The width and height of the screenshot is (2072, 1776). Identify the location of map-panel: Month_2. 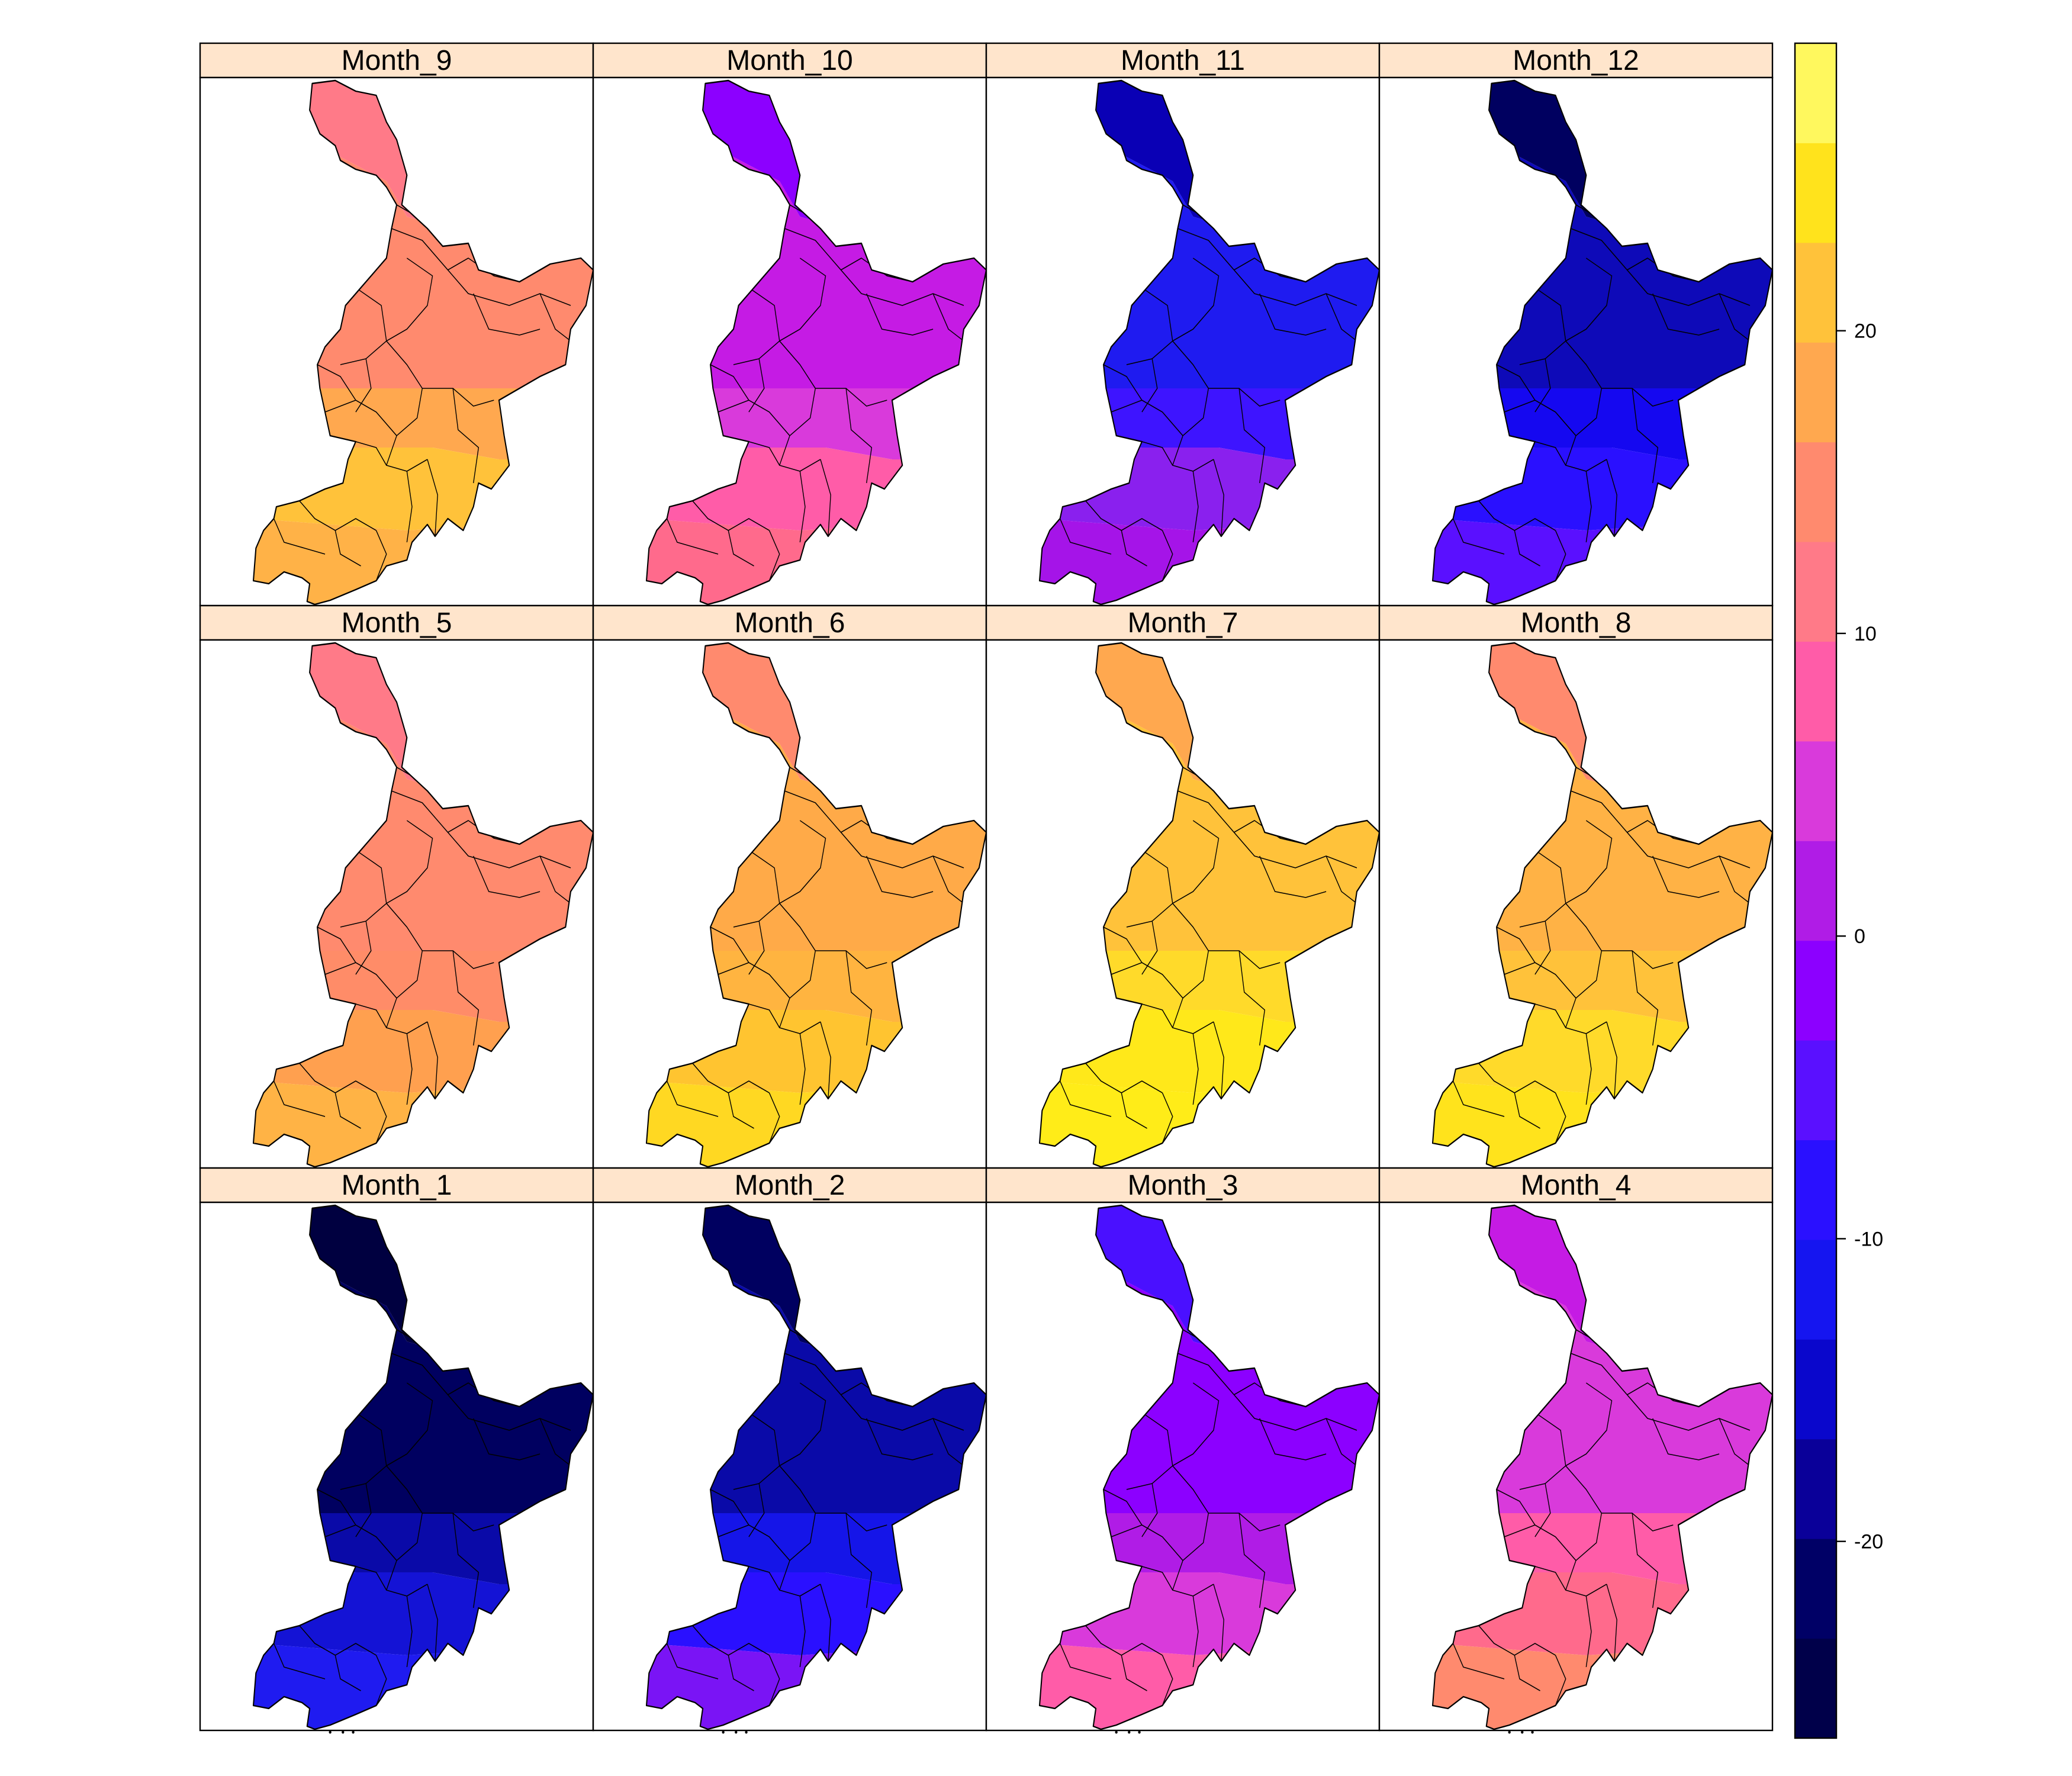
(789, 1450).